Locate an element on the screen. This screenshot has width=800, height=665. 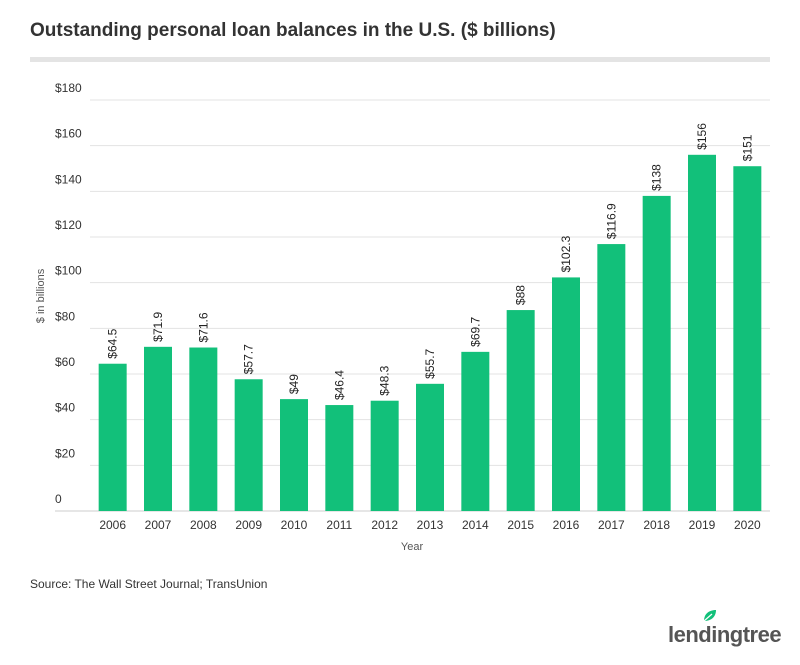
data-label: $102.3 is located at coordinates (566, 253).